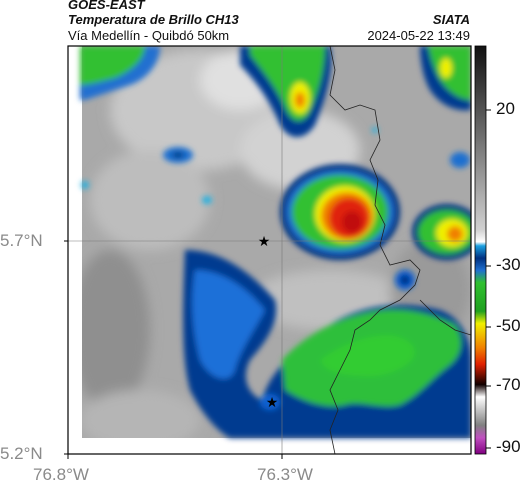 This screenshot has height=491, width=526. I want to click on border-line, so click(375, 250).